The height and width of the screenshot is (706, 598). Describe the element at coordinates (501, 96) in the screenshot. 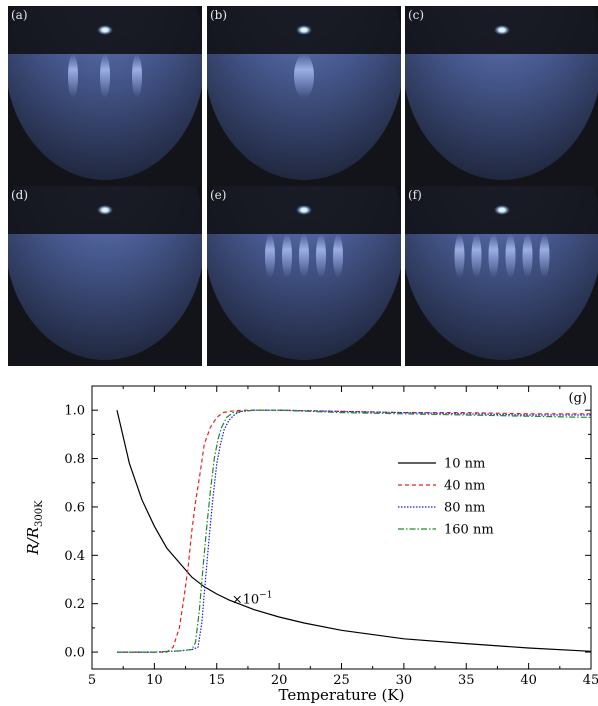

I see `rheed-panel: (c)` at that location.